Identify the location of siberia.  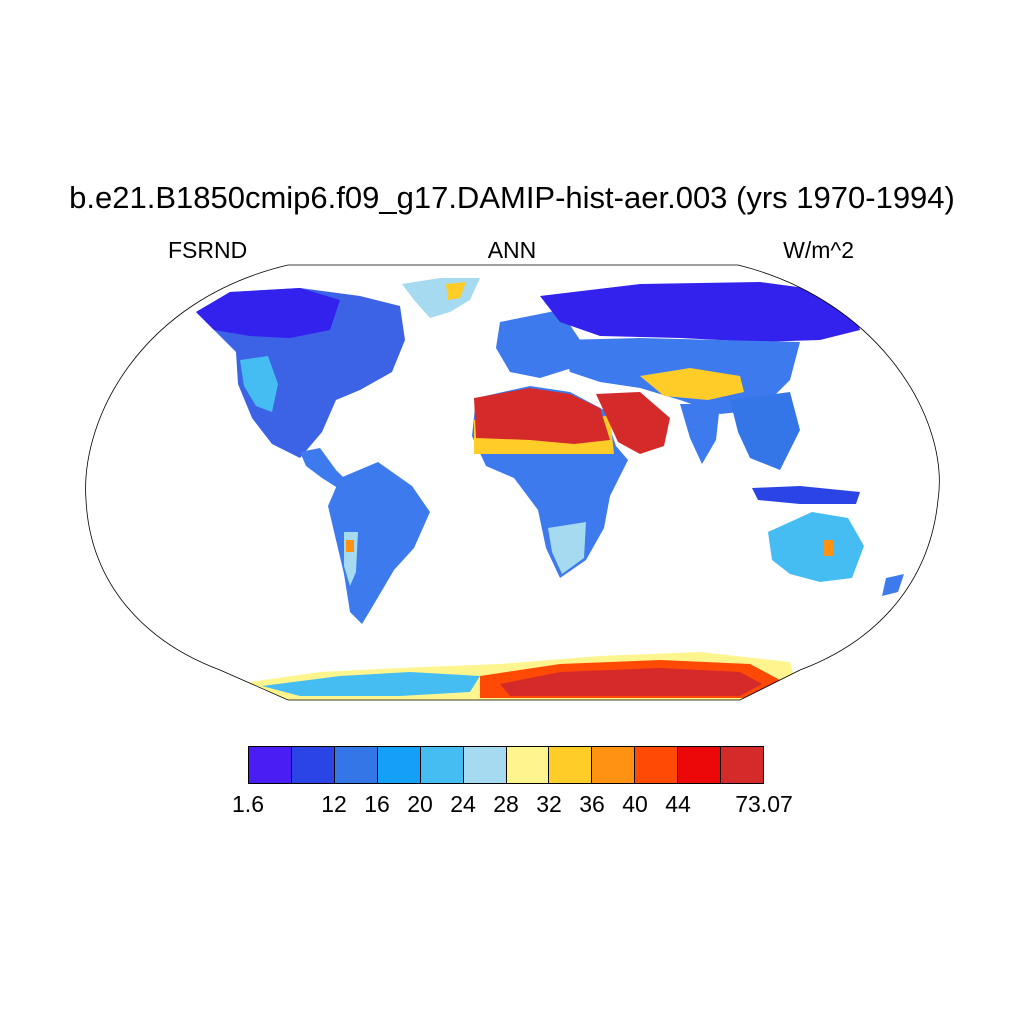
(700, 312).